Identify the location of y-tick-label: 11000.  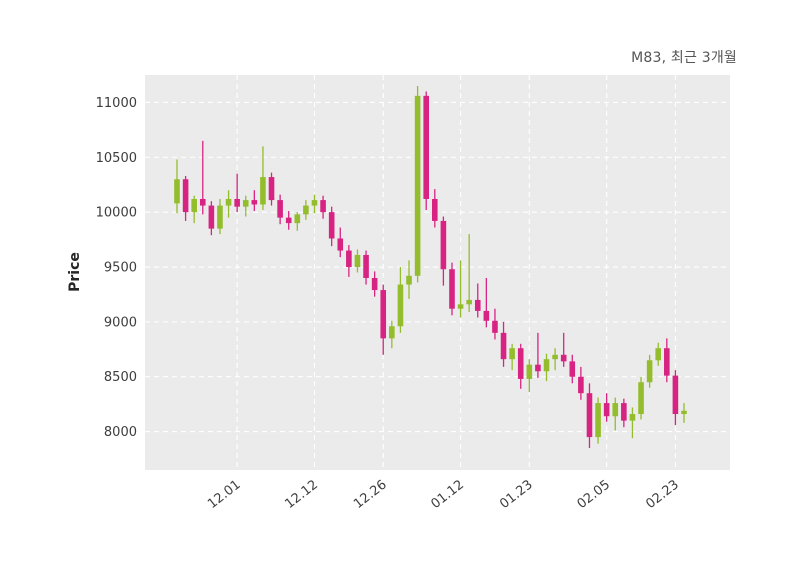
(116, 103).